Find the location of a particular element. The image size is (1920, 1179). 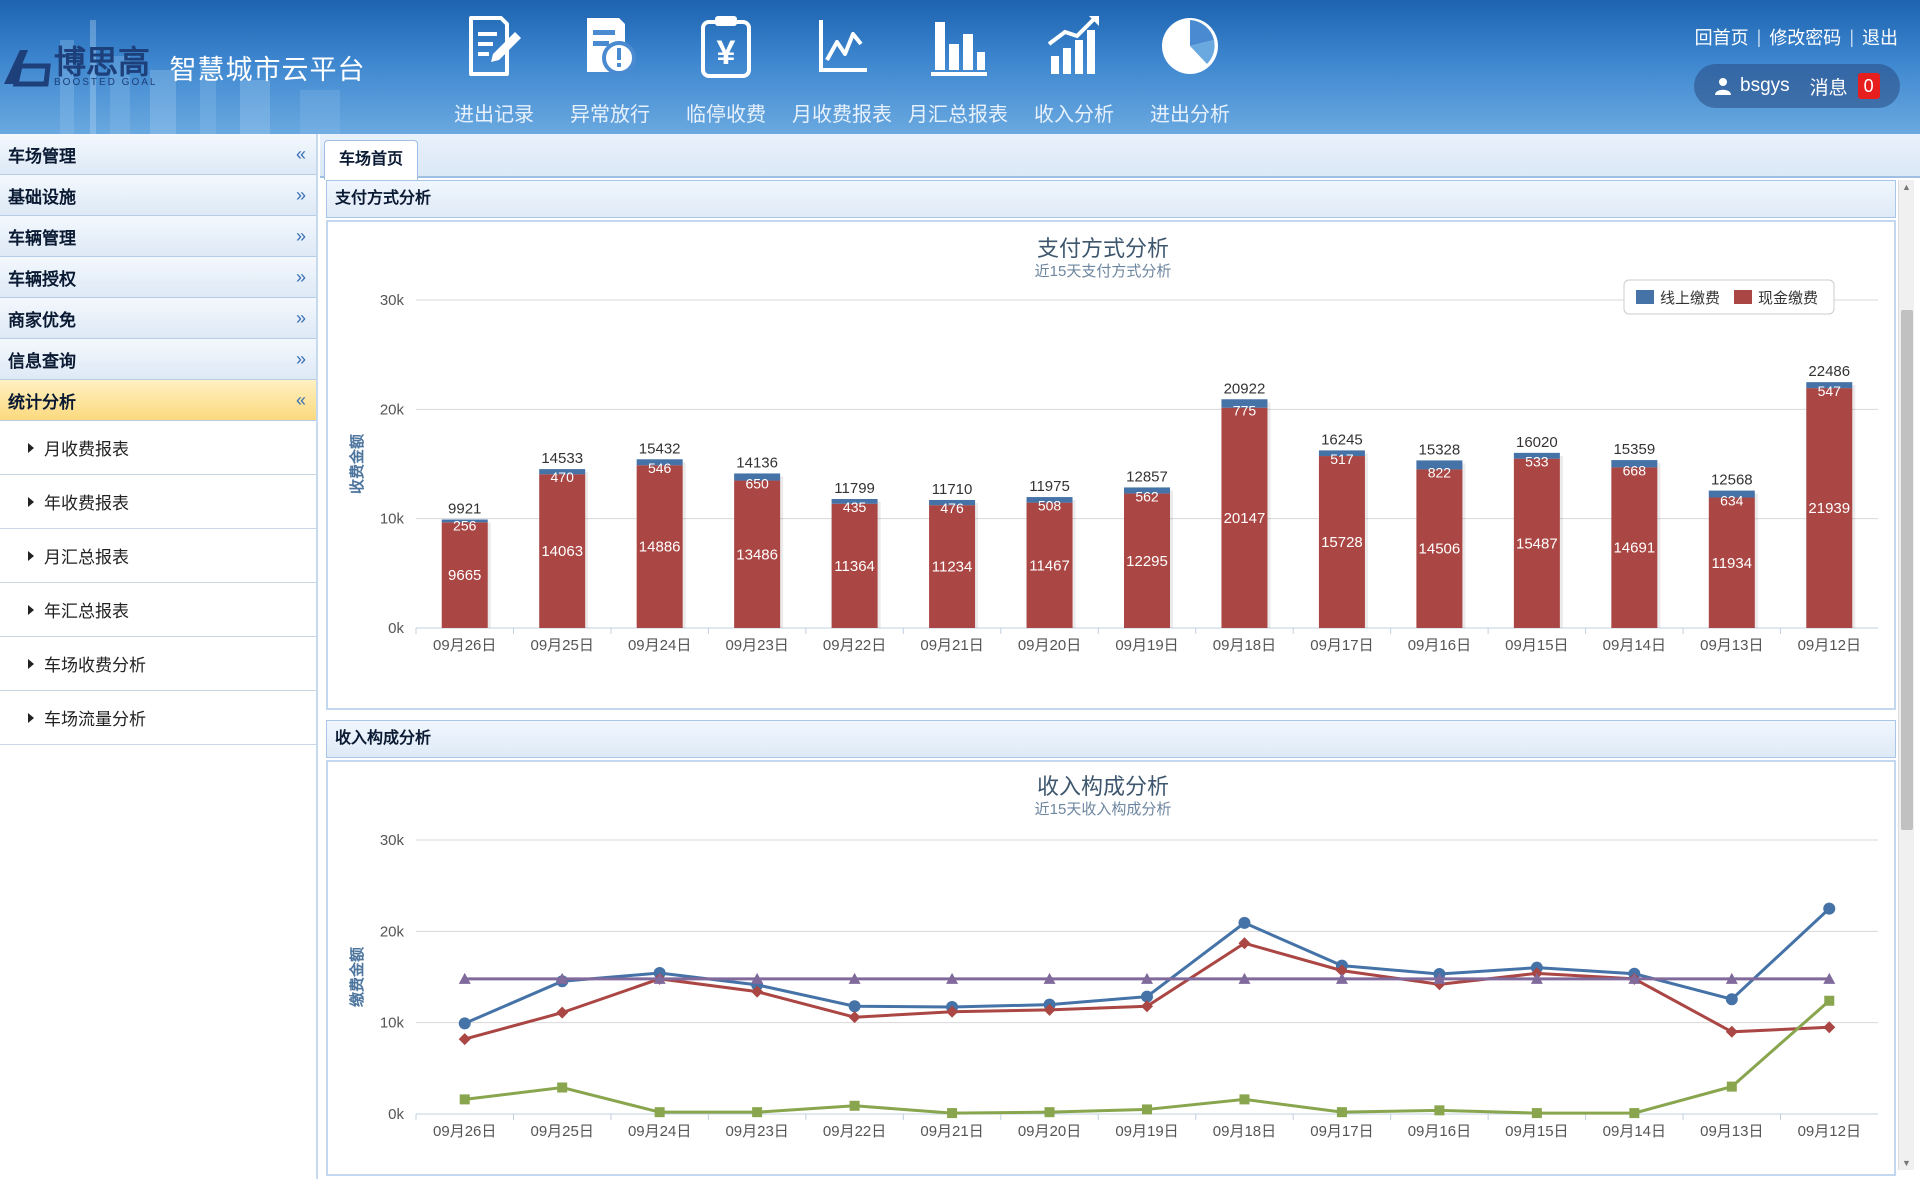

nav-entry-records: 进出记录 is located at coordinates (494, 72).